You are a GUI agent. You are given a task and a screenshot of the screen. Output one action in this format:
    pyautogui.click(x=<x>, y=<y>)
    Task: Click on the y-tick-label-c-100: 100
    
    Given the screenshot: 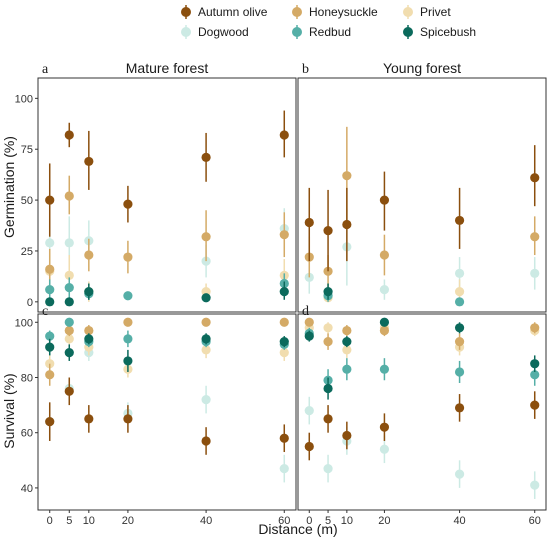 What is the action you would take?
    pyautogui.click(x=24, y=323)
    